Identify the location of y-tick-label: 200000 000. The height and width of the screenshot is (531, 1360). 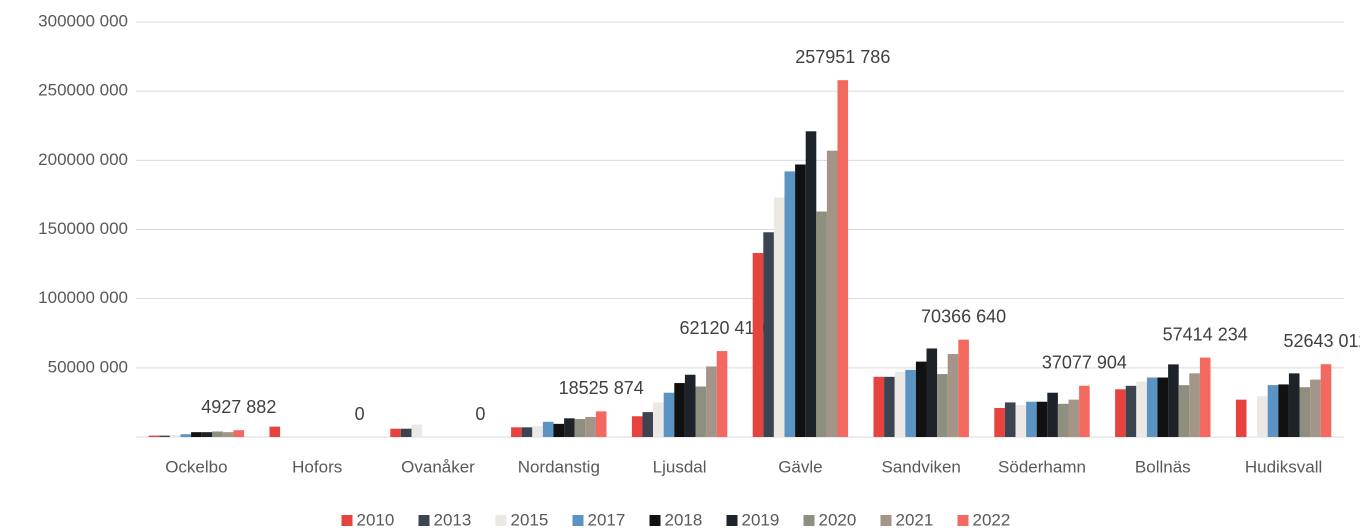
(83, 159).